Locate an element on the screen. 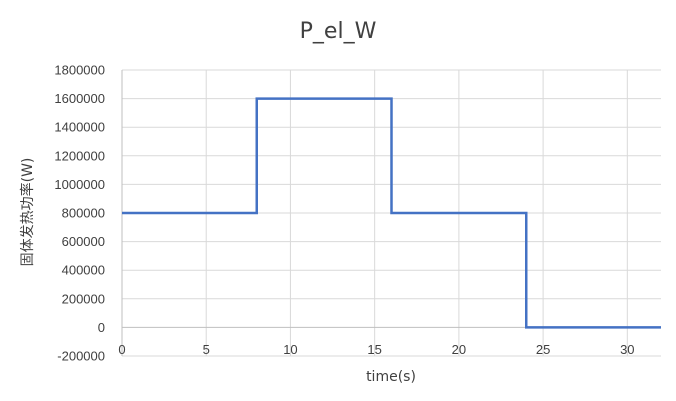  y-tick-label: -200000 is located at coordinates (81, 356).